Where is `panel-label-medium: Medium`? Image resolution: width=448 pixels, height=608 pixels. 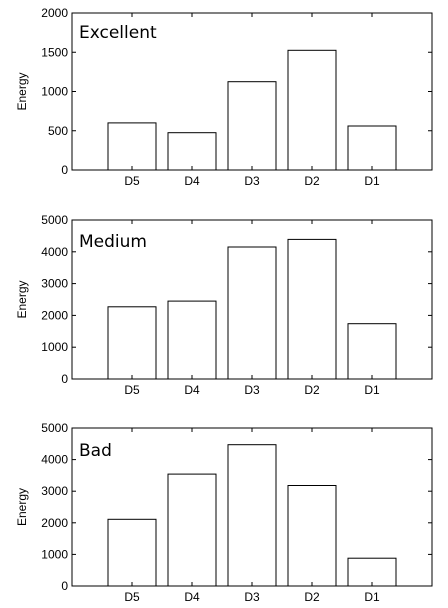
panel-label-medium: Medium is located at coordinates (113, 242).